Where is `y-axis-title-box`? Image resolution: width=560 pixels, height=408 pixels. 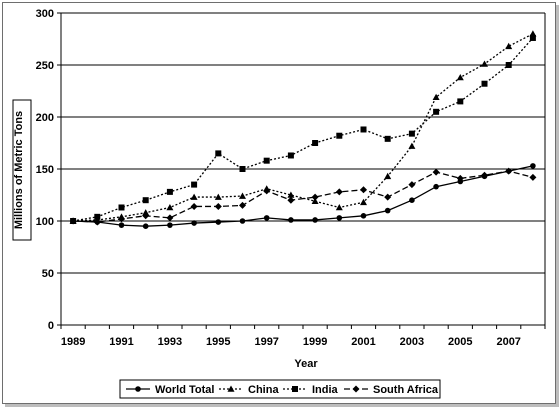
y-axis-title-box is located at coordinates (22, 170).